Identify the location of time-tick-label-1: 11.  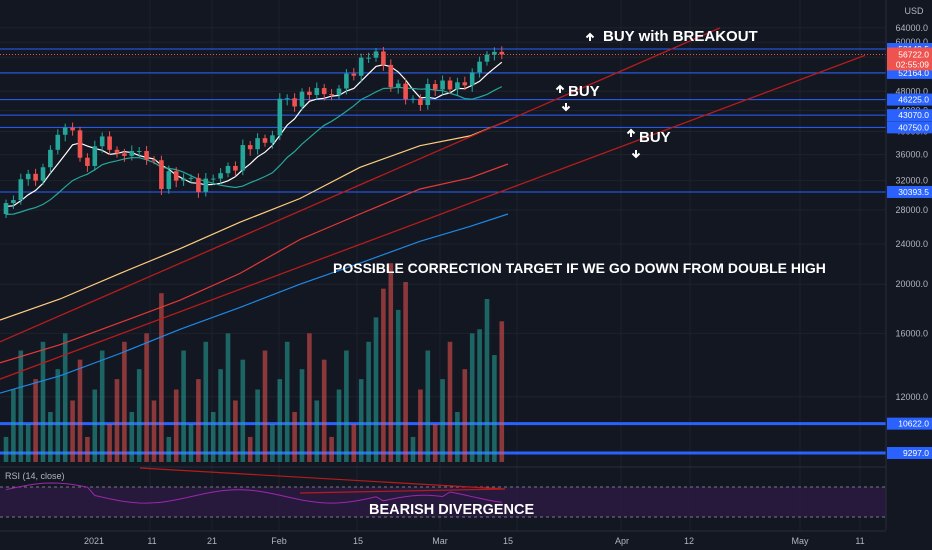
(151, 541).